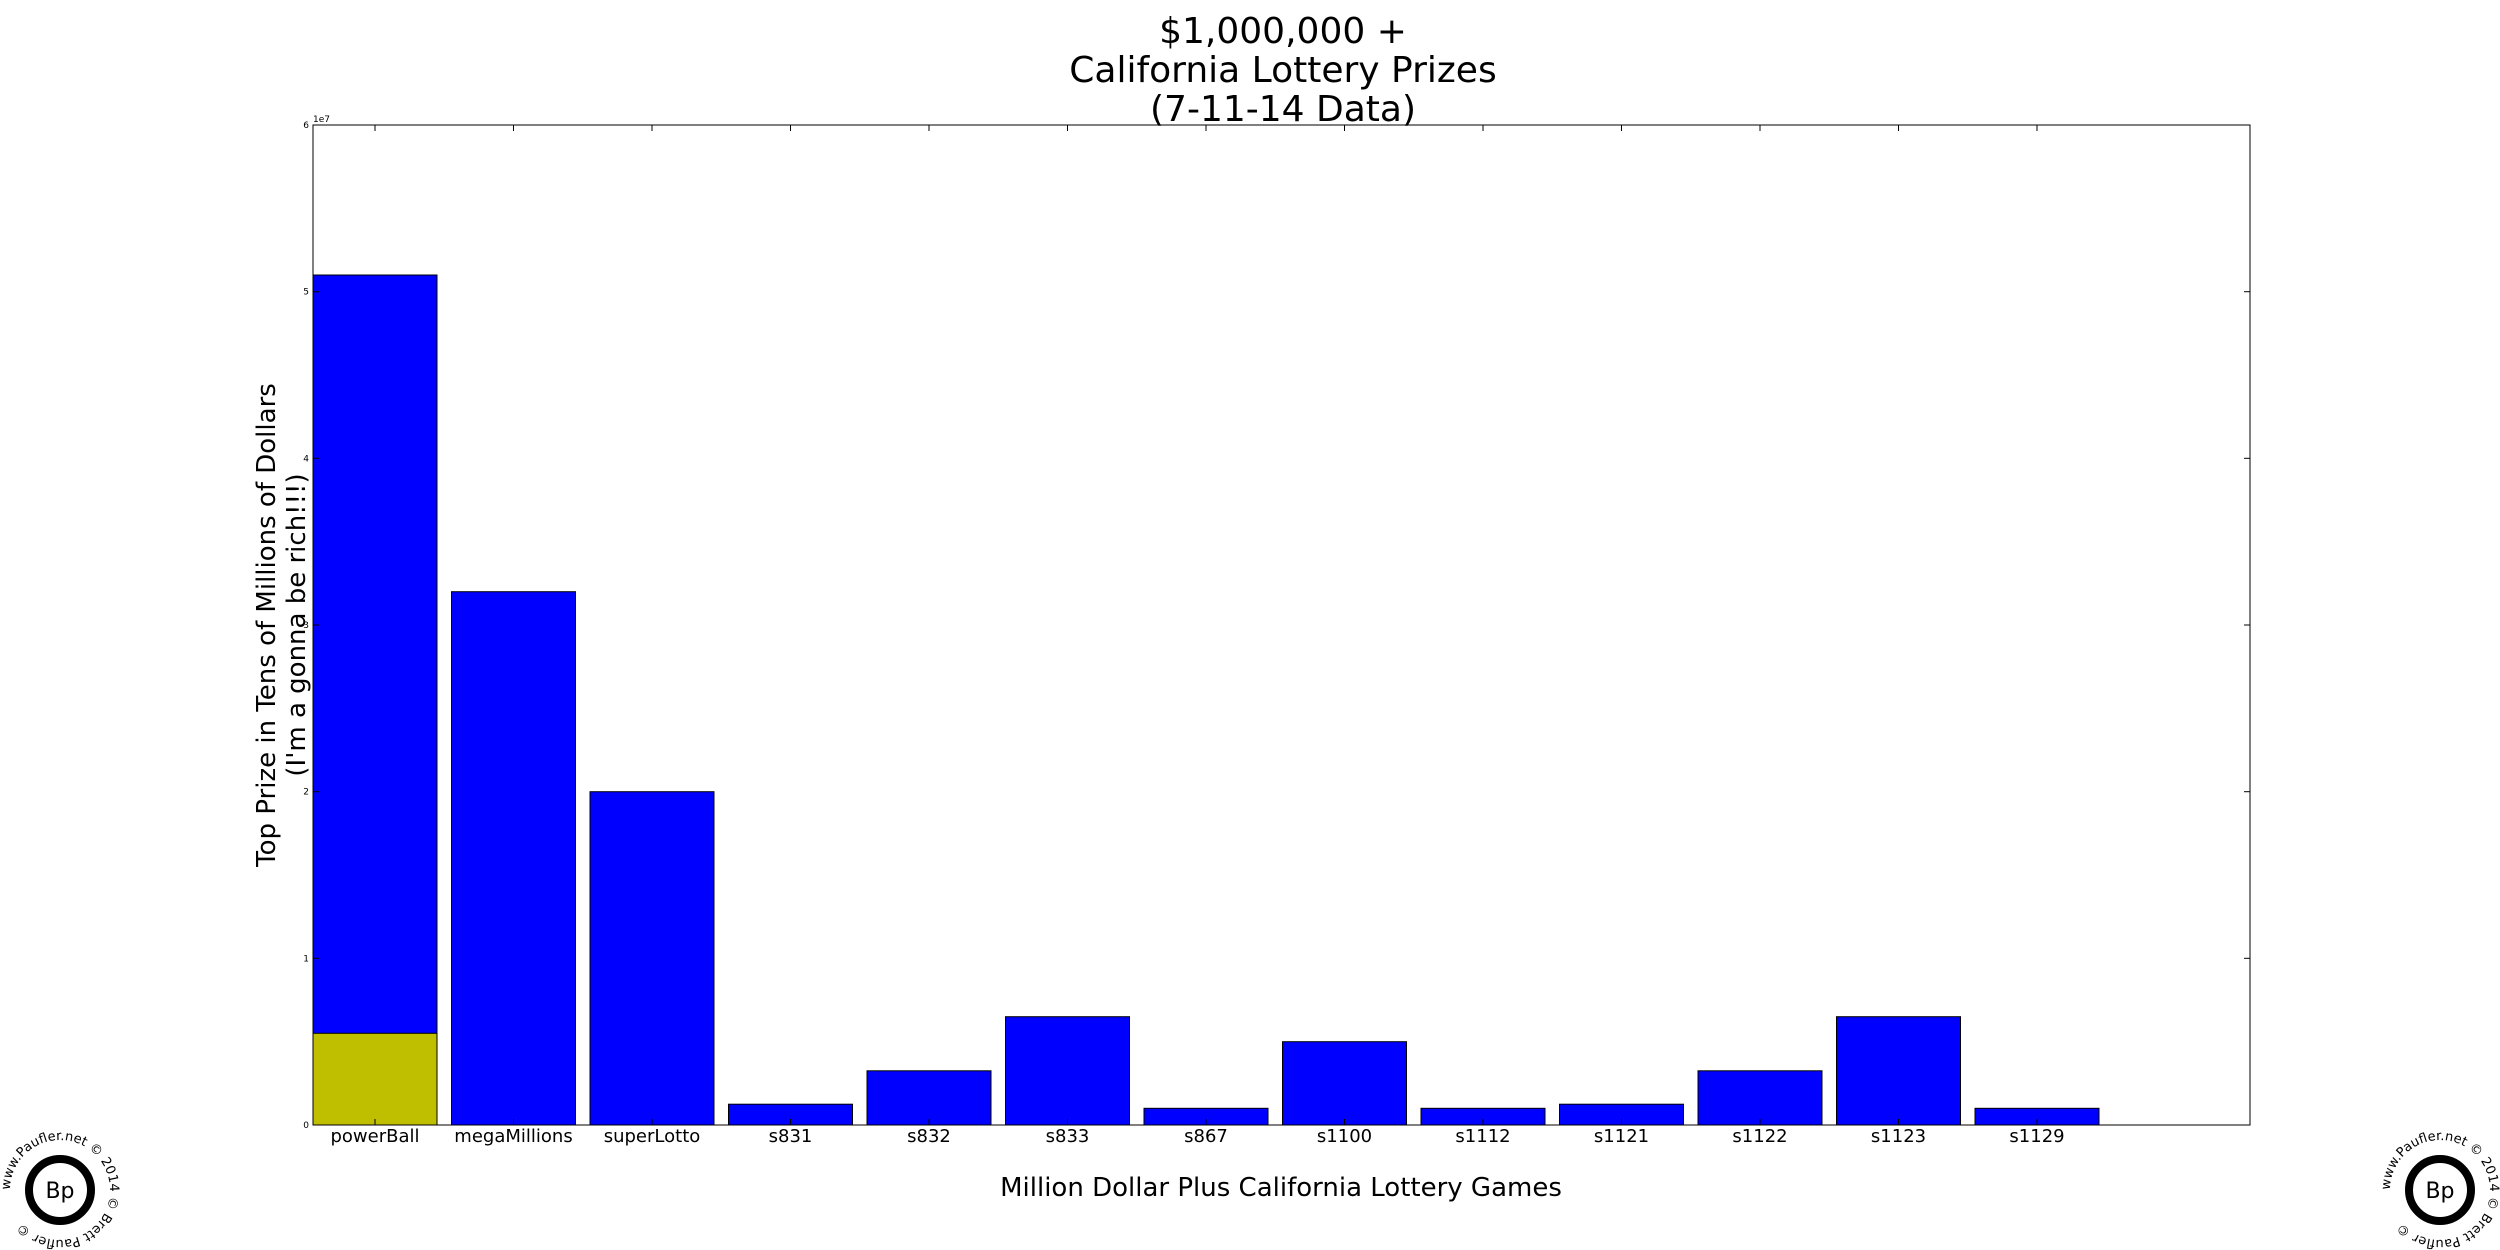 This screenshot has width=2500, height=1250. Describe the element at coordinates (1759, 1136) in the screenshot. I see `x-tick-label-s1122: s1122` at that location.